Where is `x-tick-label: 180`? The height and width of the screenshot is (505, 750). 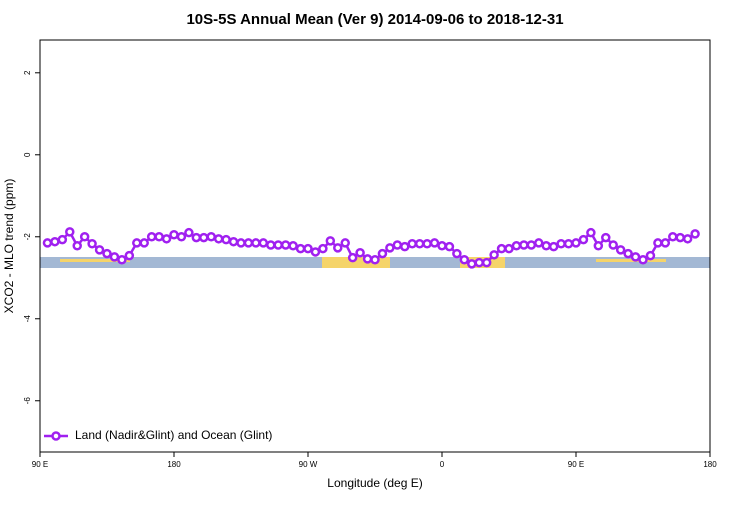
x-tick-label: 180 is located at coordinates (174, 464).